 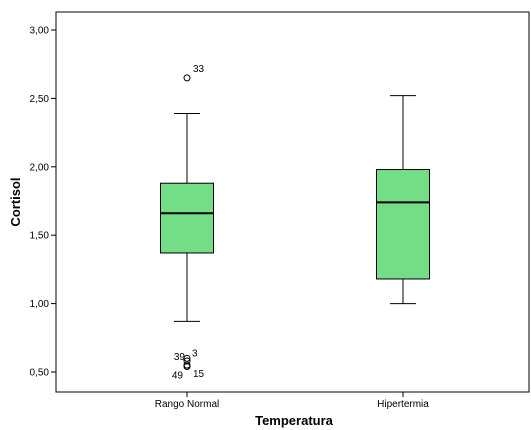 I want to click on box-group, so click(x=403, y=200).